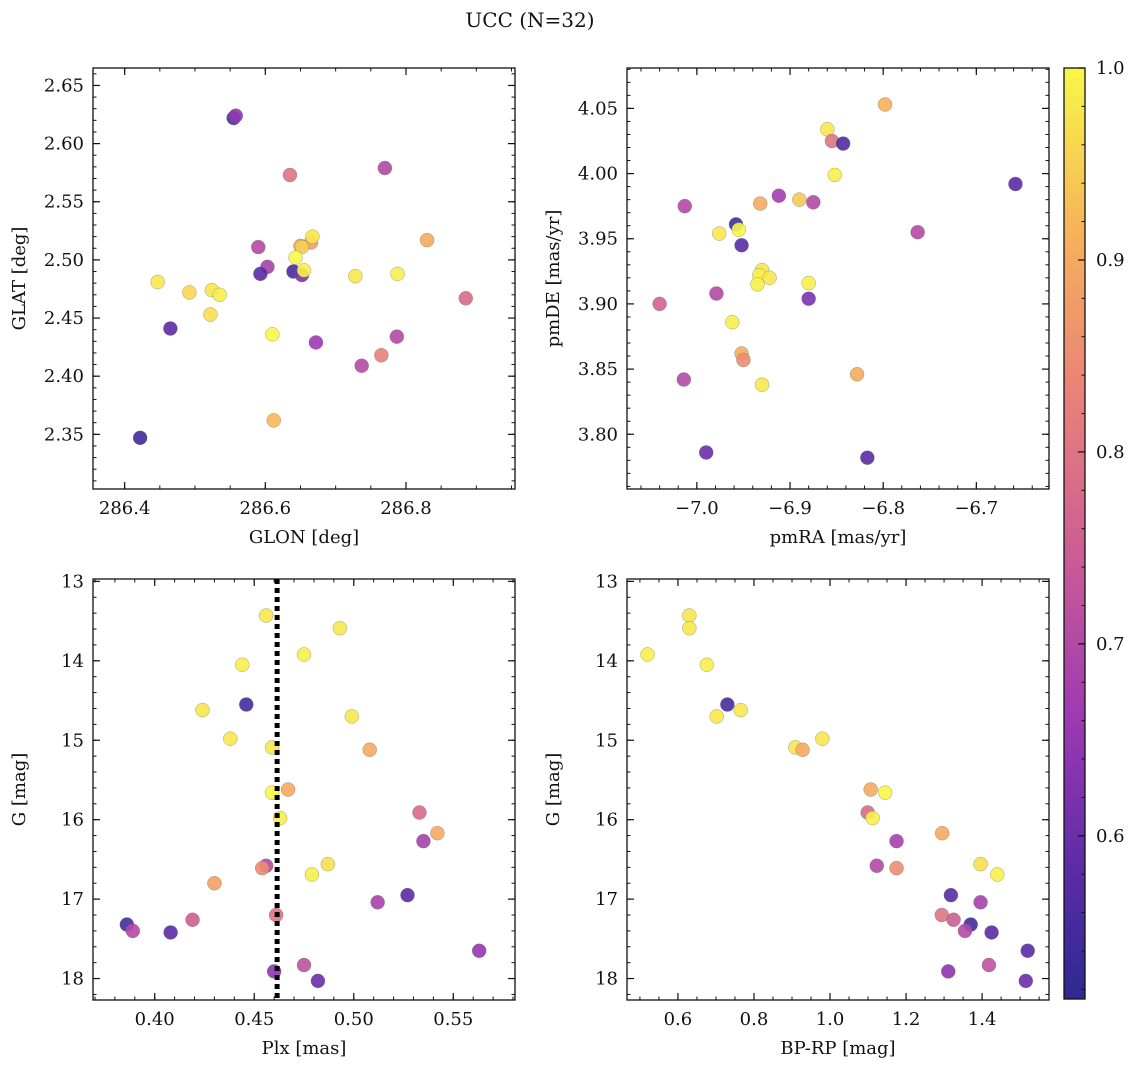 Image resolution: width=1136 pixels, height=1067 pixels. Describe the element at coordinates (64, 318) in the screenshot. I see `y-tick-label: 2.45` at that location.